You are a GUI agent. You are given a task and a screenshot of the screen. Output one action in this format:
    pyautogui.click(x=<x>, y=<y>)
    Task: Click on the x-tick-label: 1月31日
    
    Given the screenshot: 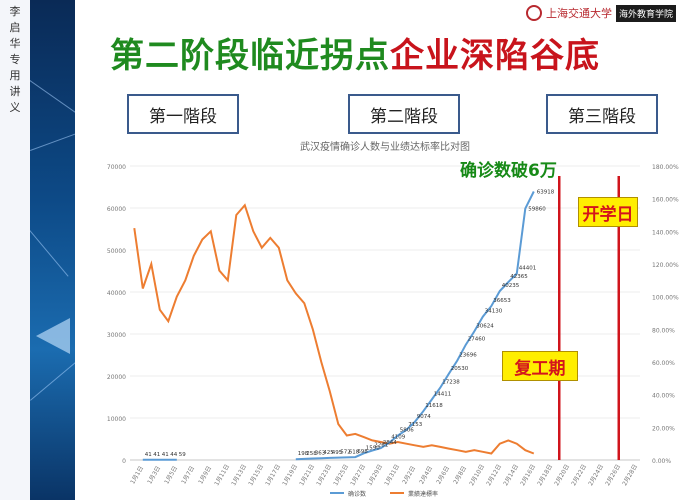 What is the action you would take?
    pyautogui.click(x=392, y=475)
    